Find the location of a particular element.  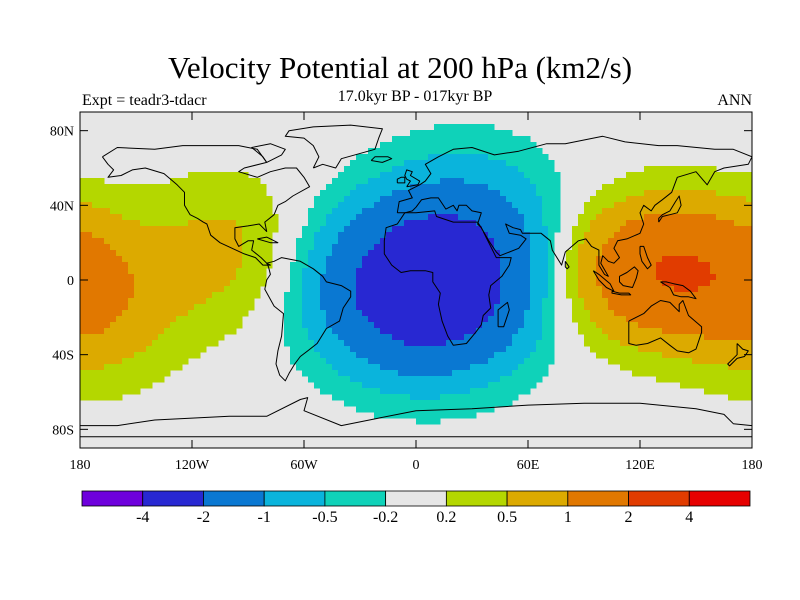

colorbar-label: 0.2 is located at coordinates (446, 517).